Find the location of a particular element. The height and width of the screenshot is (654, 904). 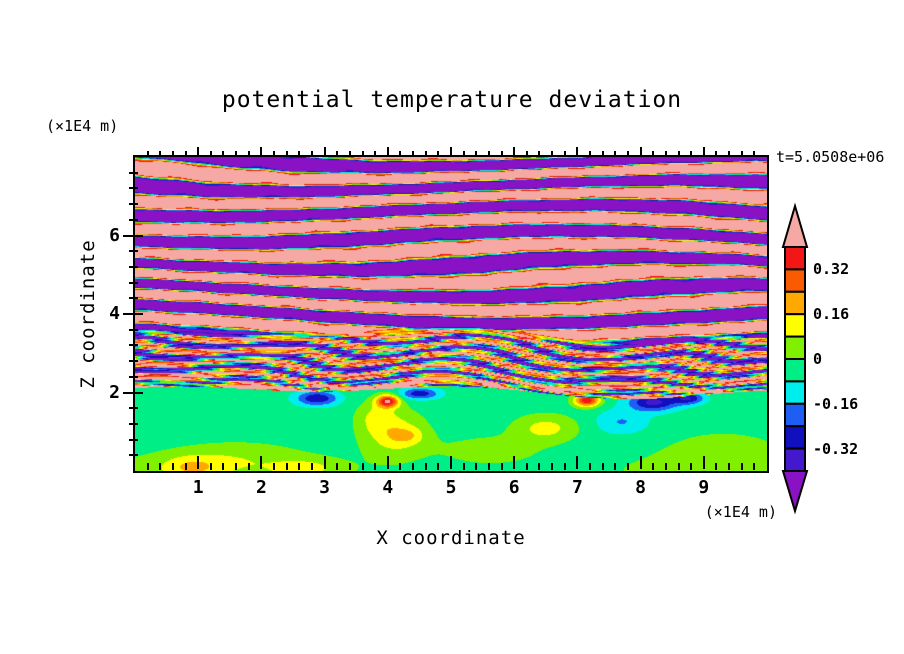

x-tick-label: 8 is located at coordinates (641, 487).